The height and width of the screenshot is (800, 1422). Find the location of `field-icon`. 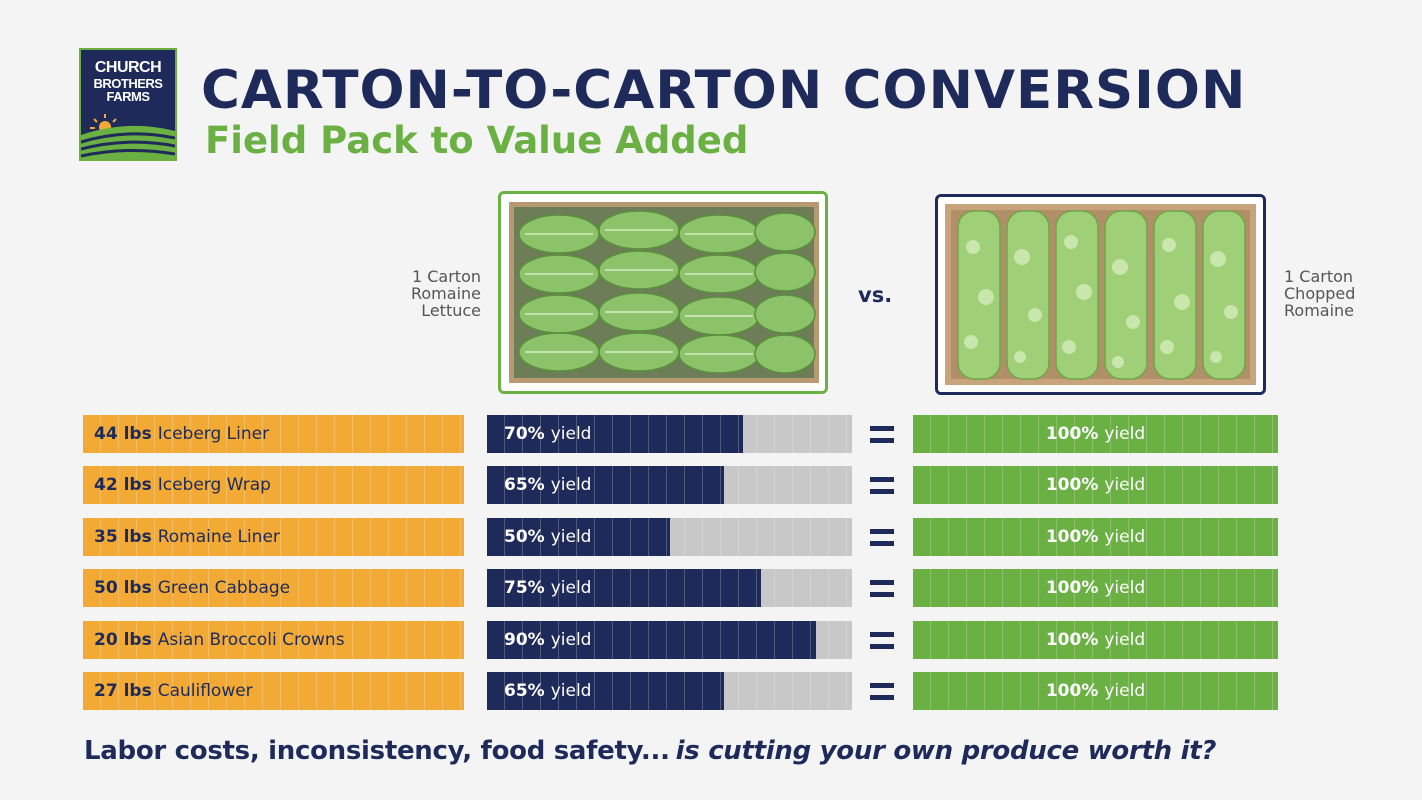

field-icon is located at coordinates (128, 136).